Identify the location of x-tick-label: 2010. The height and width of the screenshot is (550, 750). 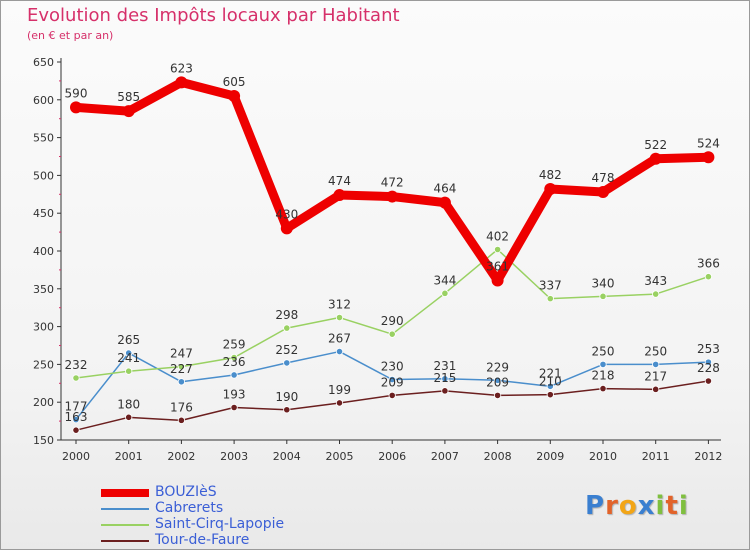
(603, 456).